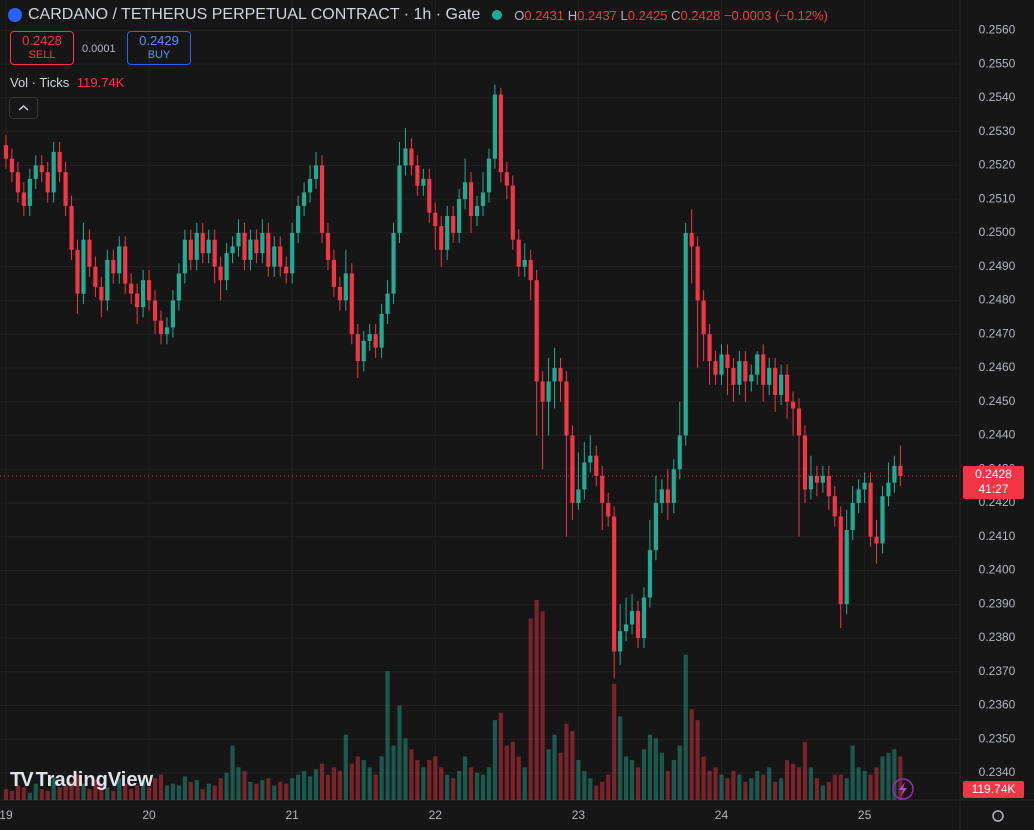 The image size is (1034, 830). I want to click on y-tick-label: 0.2410, so click(997, 536).